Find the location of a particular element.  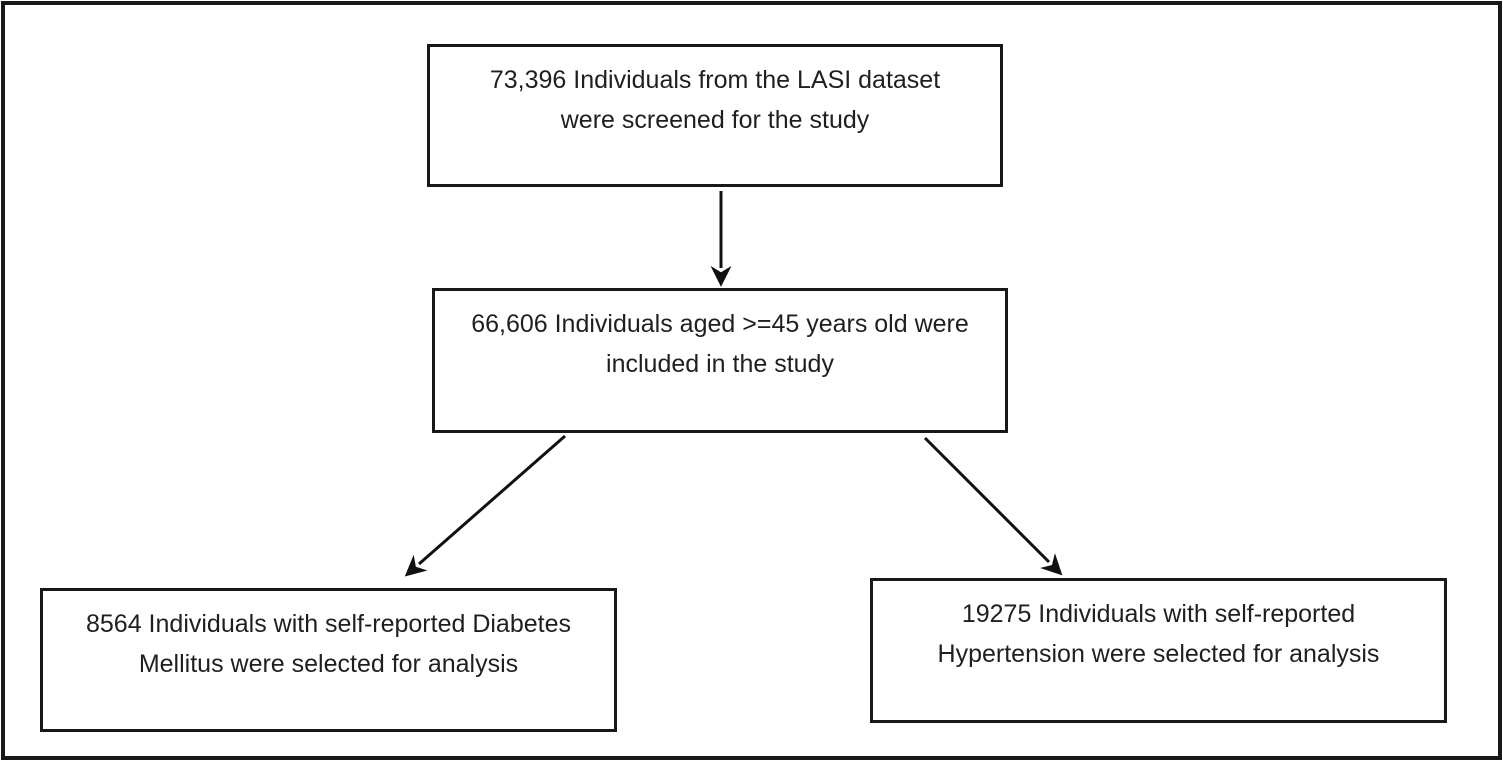

node-hypertension-line2: Hypertension were selected for analysis is located at coordinates (1158, 654).